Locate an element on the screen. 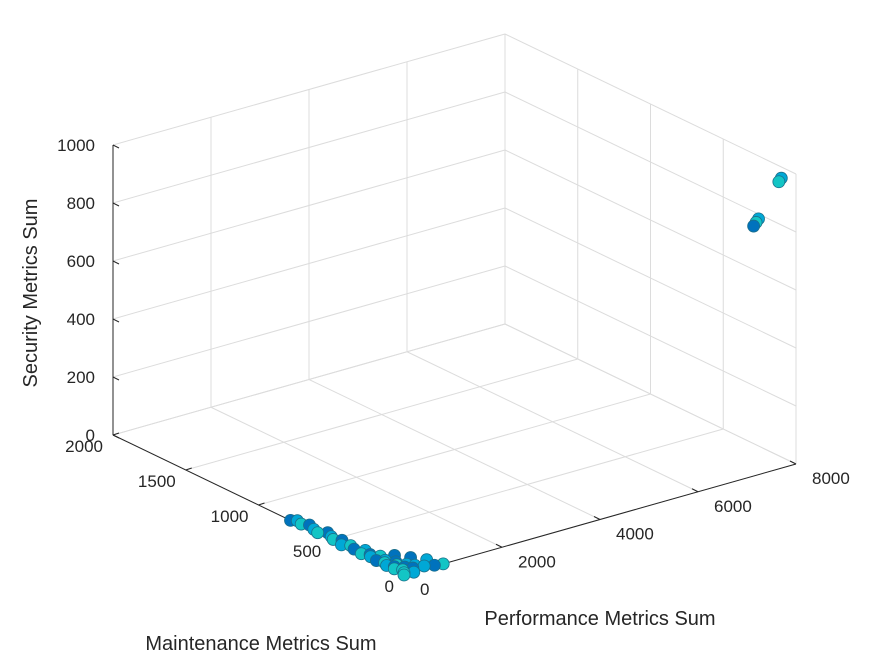  y-tick-label: 2000 is located at coordinates (537, 561).